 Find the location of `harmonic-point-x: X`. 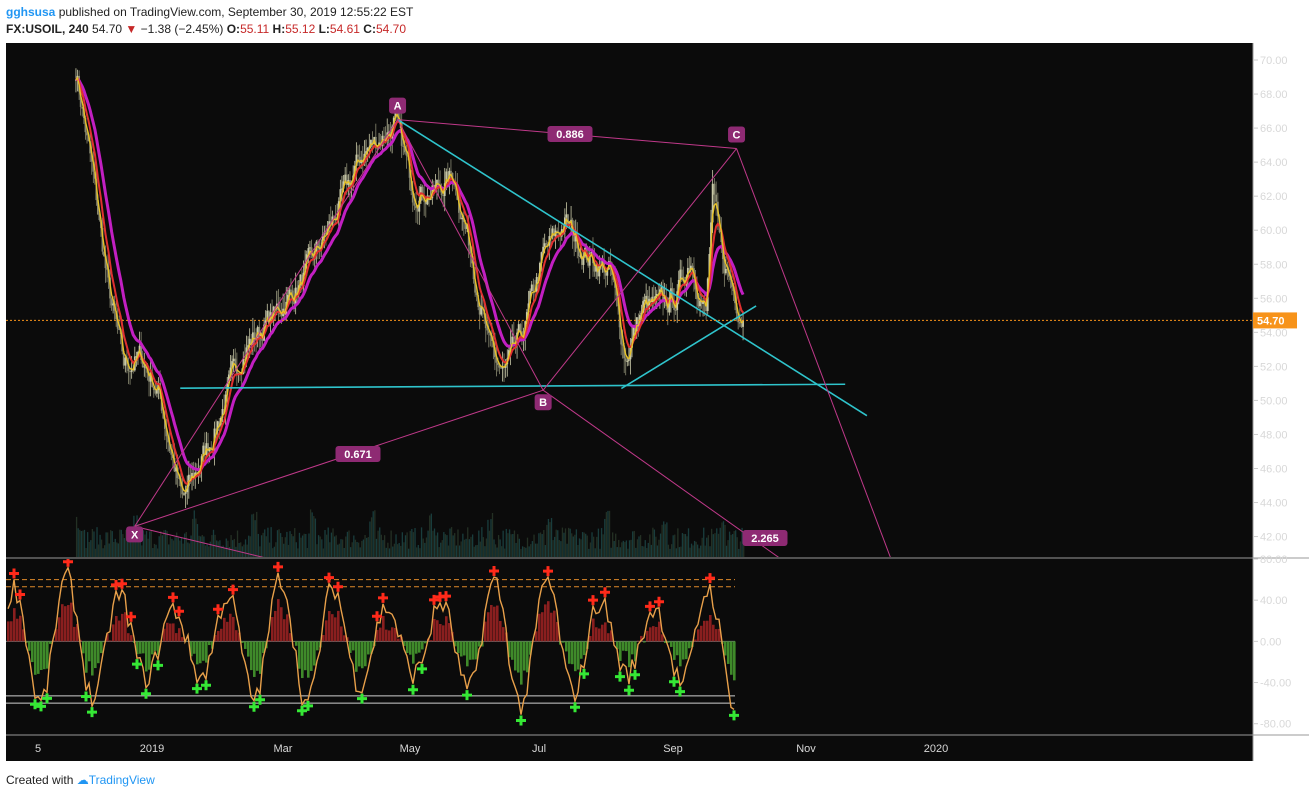

harmonic-point-x: X is located at coordinates (135, 535).